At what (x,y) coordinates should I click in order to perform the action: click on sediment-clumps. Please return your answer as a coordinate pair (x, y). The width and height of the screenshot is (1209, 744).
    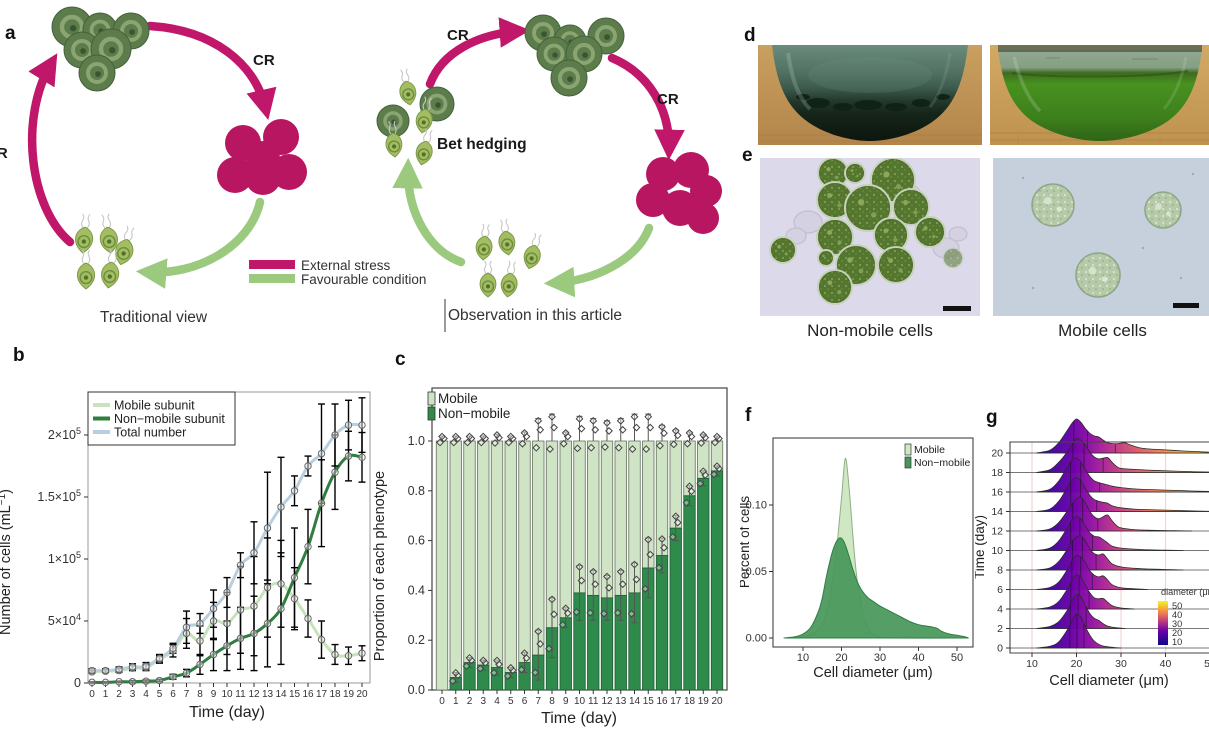
    Looking at the image, I should click on (873, 102).